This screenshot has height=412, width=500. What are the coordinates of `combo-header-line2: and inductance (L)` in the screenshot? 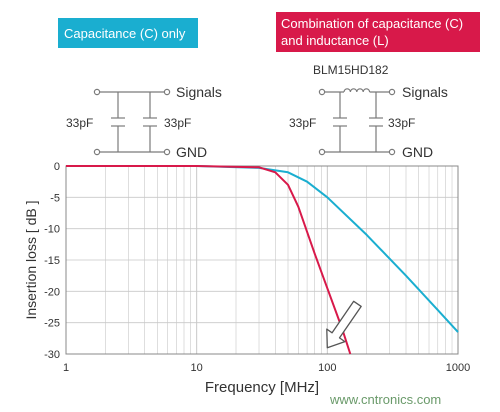 It's located at (335, 40).